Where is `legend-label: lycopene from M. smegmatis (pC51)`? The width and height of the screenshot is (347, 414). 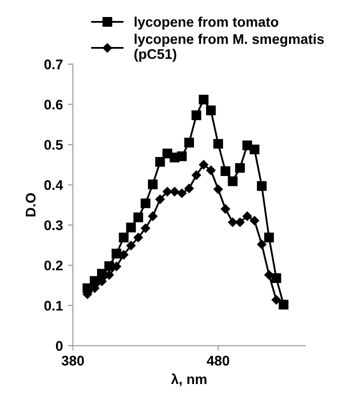
legend-label: lycopene from M. smegmatis (pC51) is located at coordinates (229, 48).